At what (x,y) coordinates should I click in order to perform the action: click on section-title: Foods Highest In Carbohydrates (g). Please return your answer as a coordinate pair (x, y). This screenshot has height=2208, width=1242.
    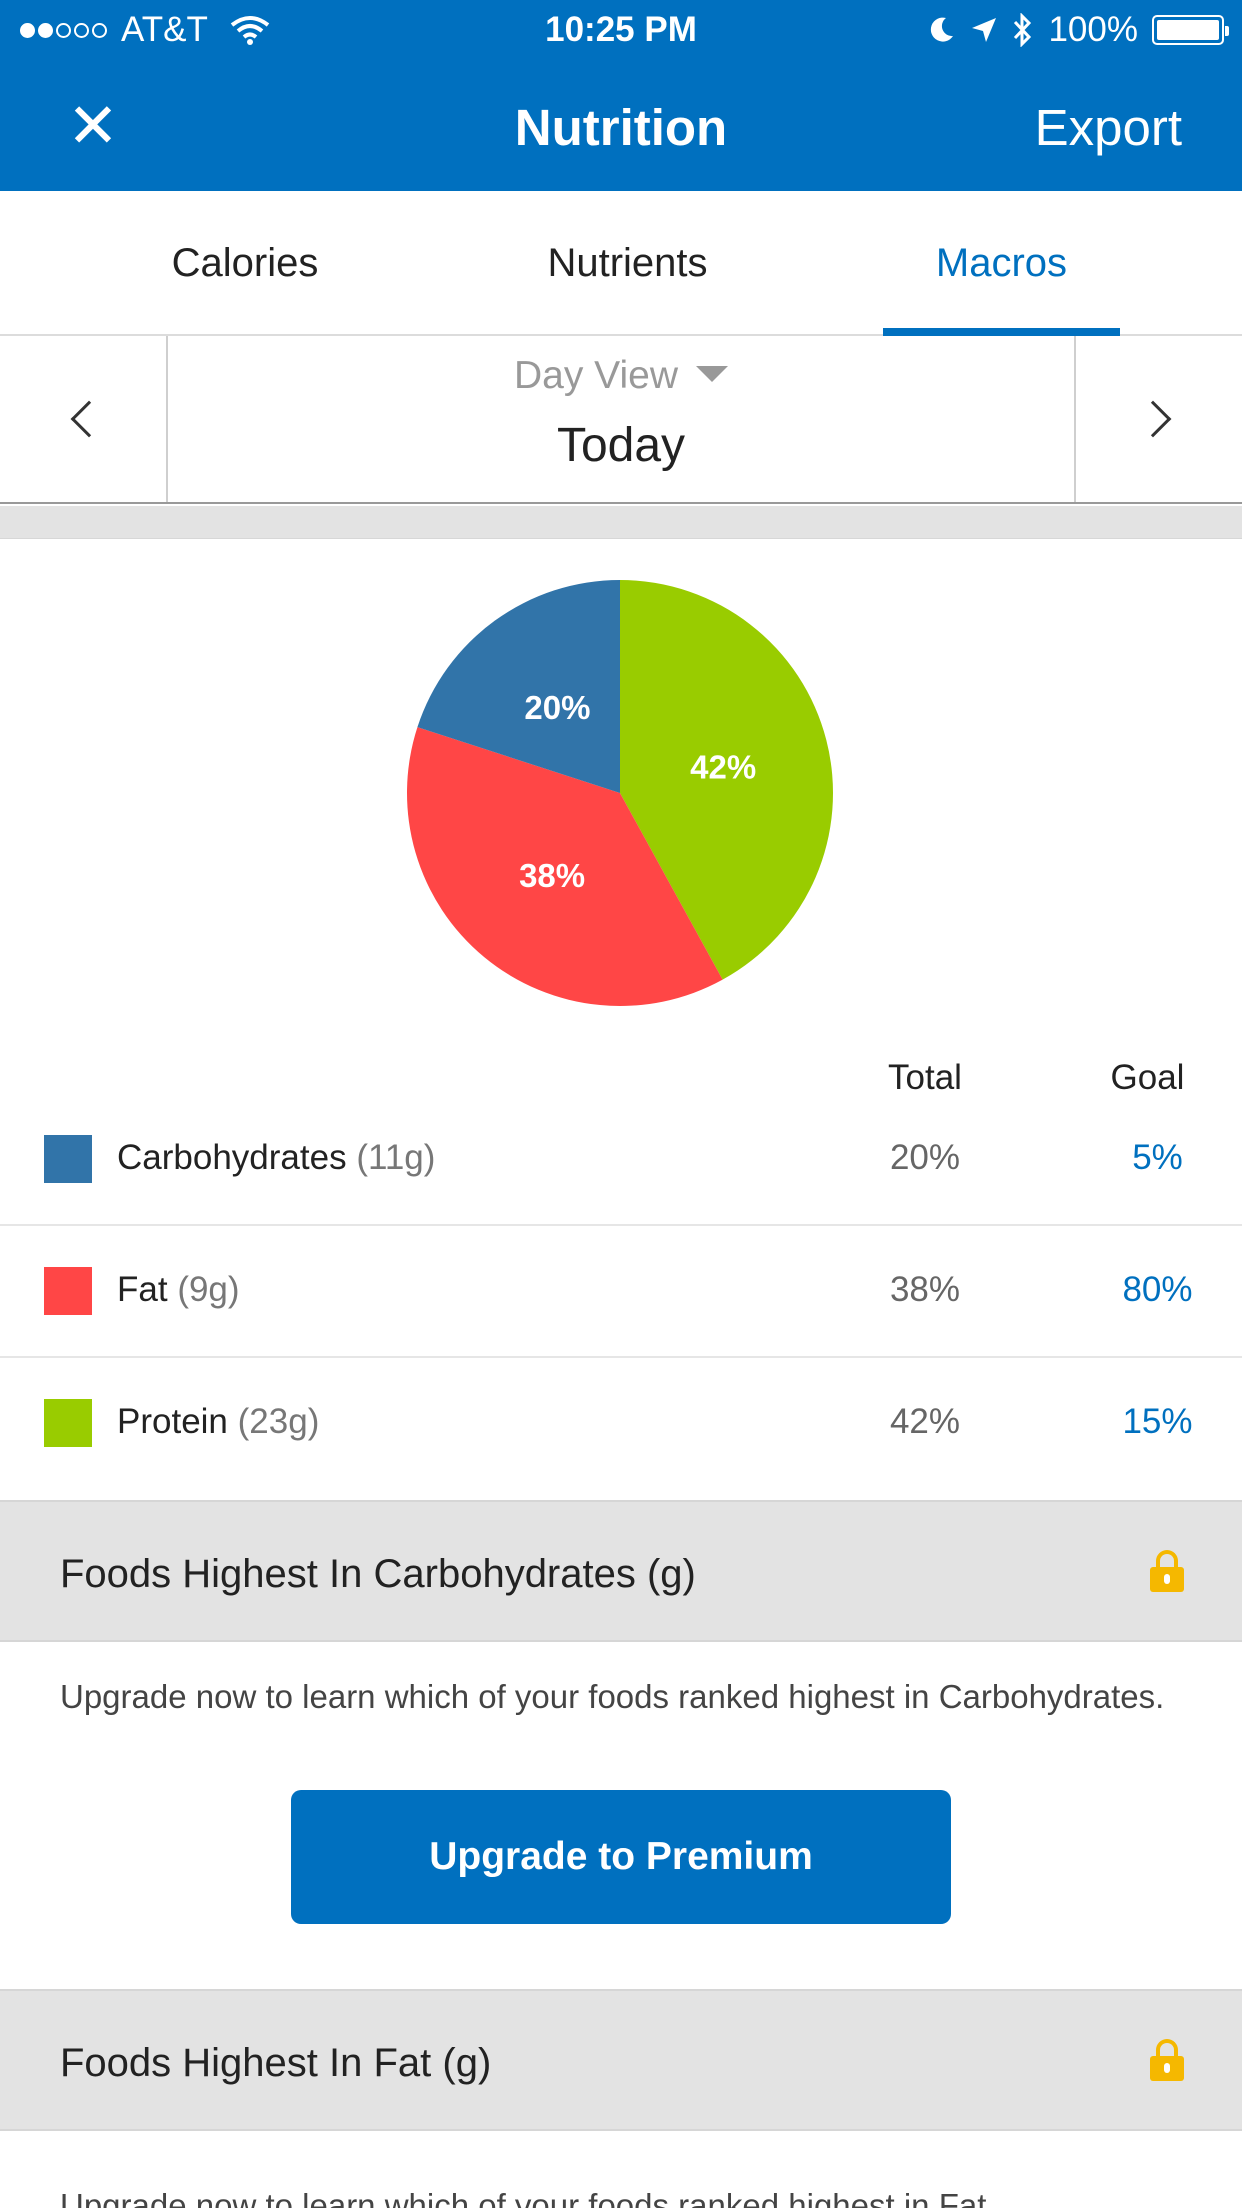
    Looking at the image, I should click on (378, 1574).